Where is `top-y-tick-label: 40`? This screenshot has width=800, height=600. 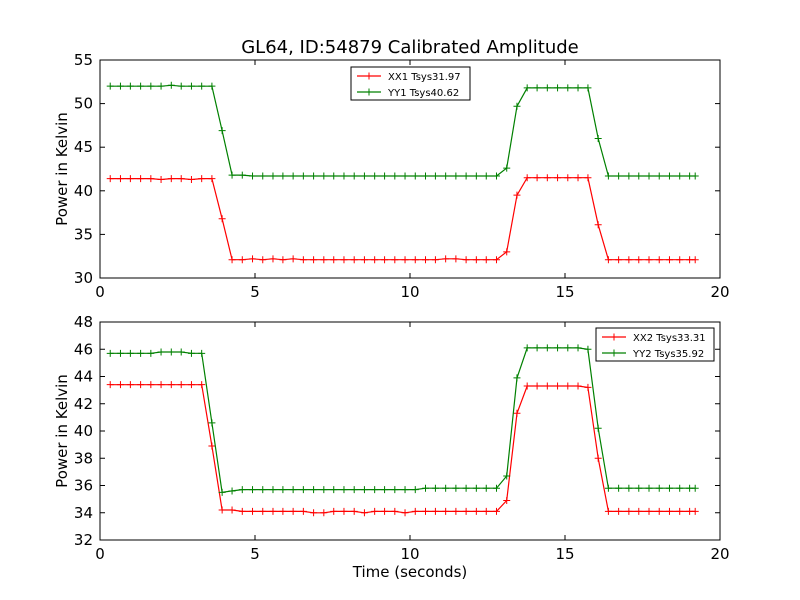 top-y-tick-label: 40 is located at coordinates (83, 191).